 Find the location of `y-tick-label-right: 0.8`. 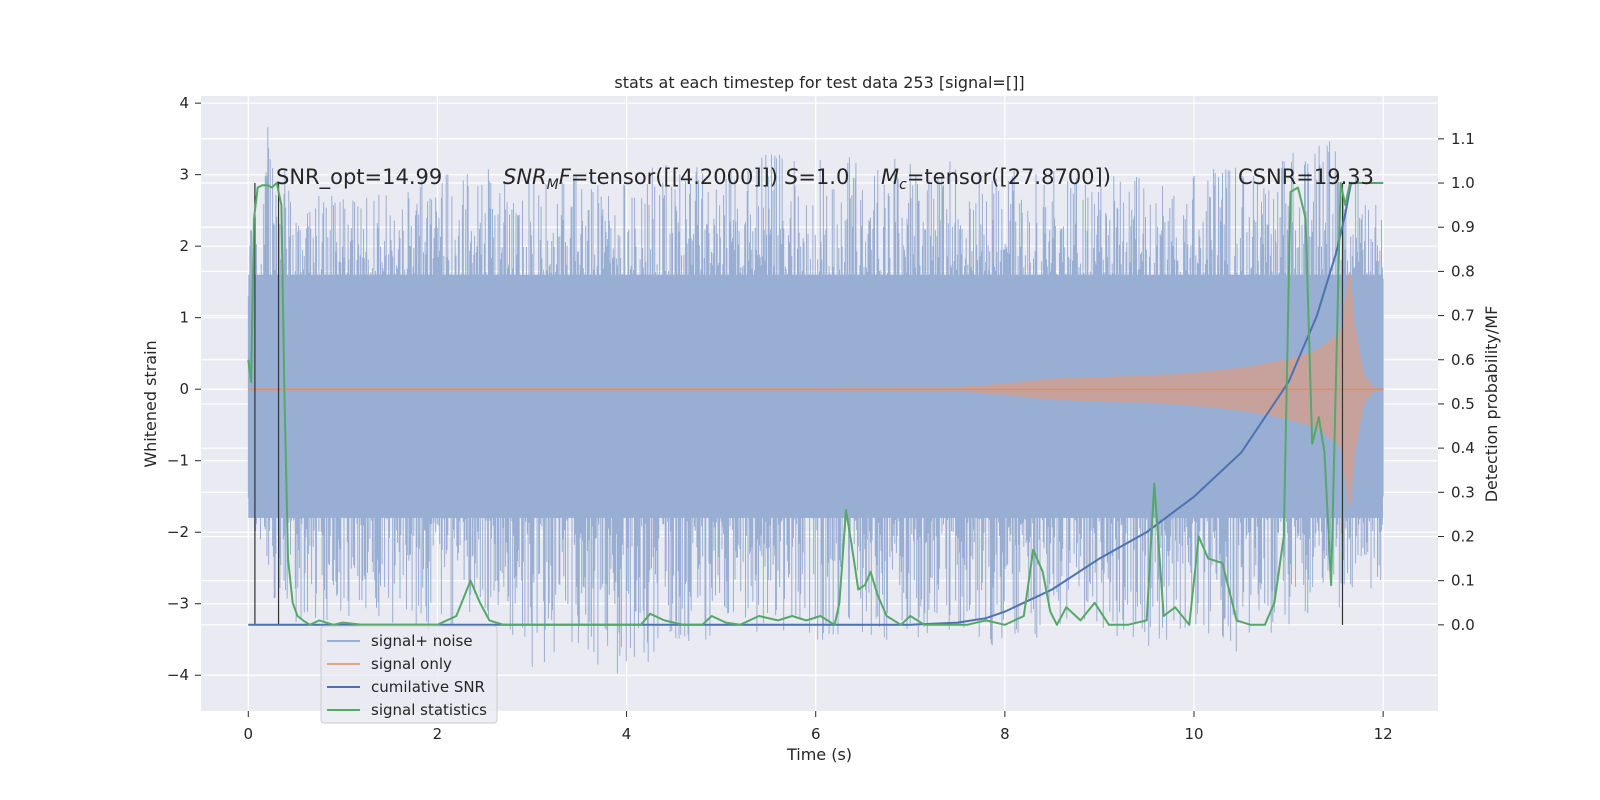

y-tick-label-right: 0.8 is located at coordinates (1463, 271).